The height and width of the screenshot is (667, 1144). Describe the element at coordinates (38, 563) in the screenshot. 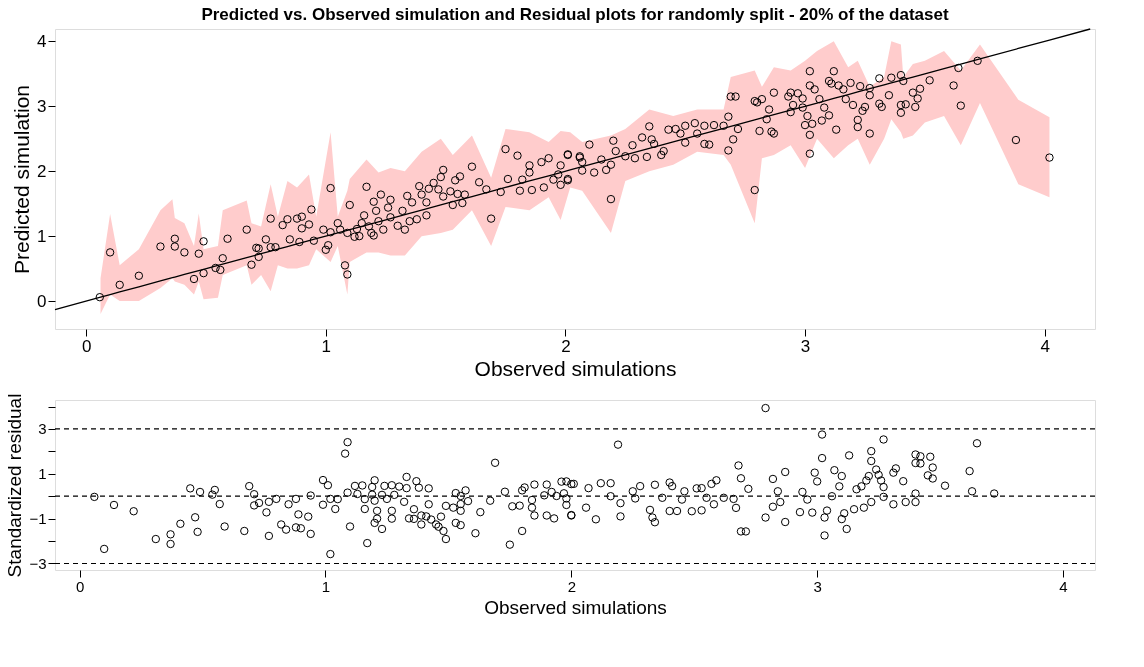

I see `y-tick-label: −3` at that location.